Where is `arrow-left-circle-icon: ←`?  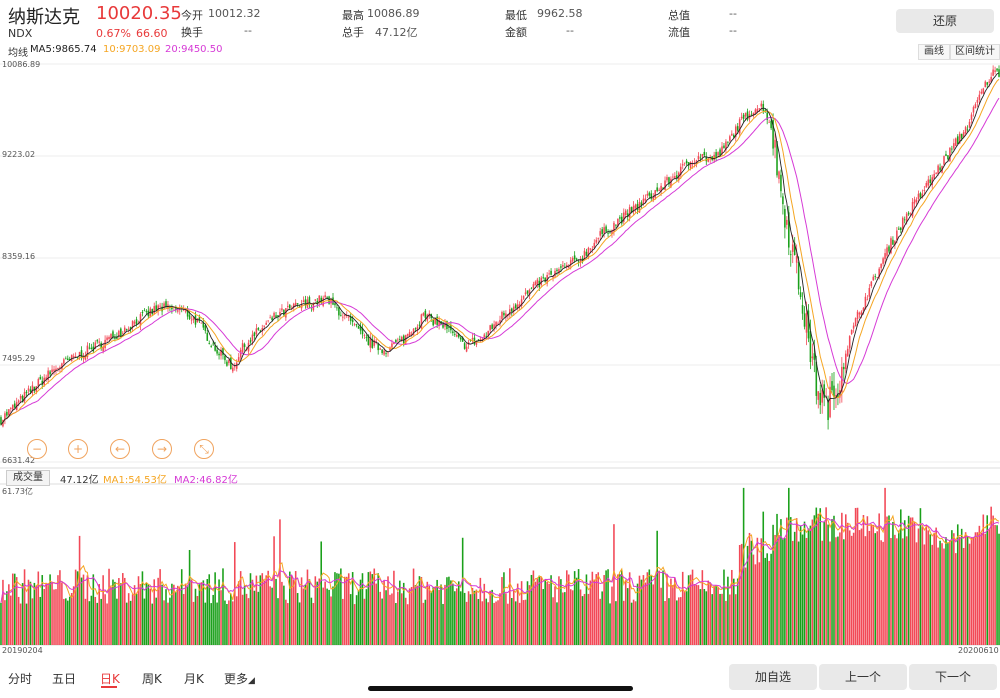
arrow-left-circle-icon: ← is located at coordinates (120, 449).